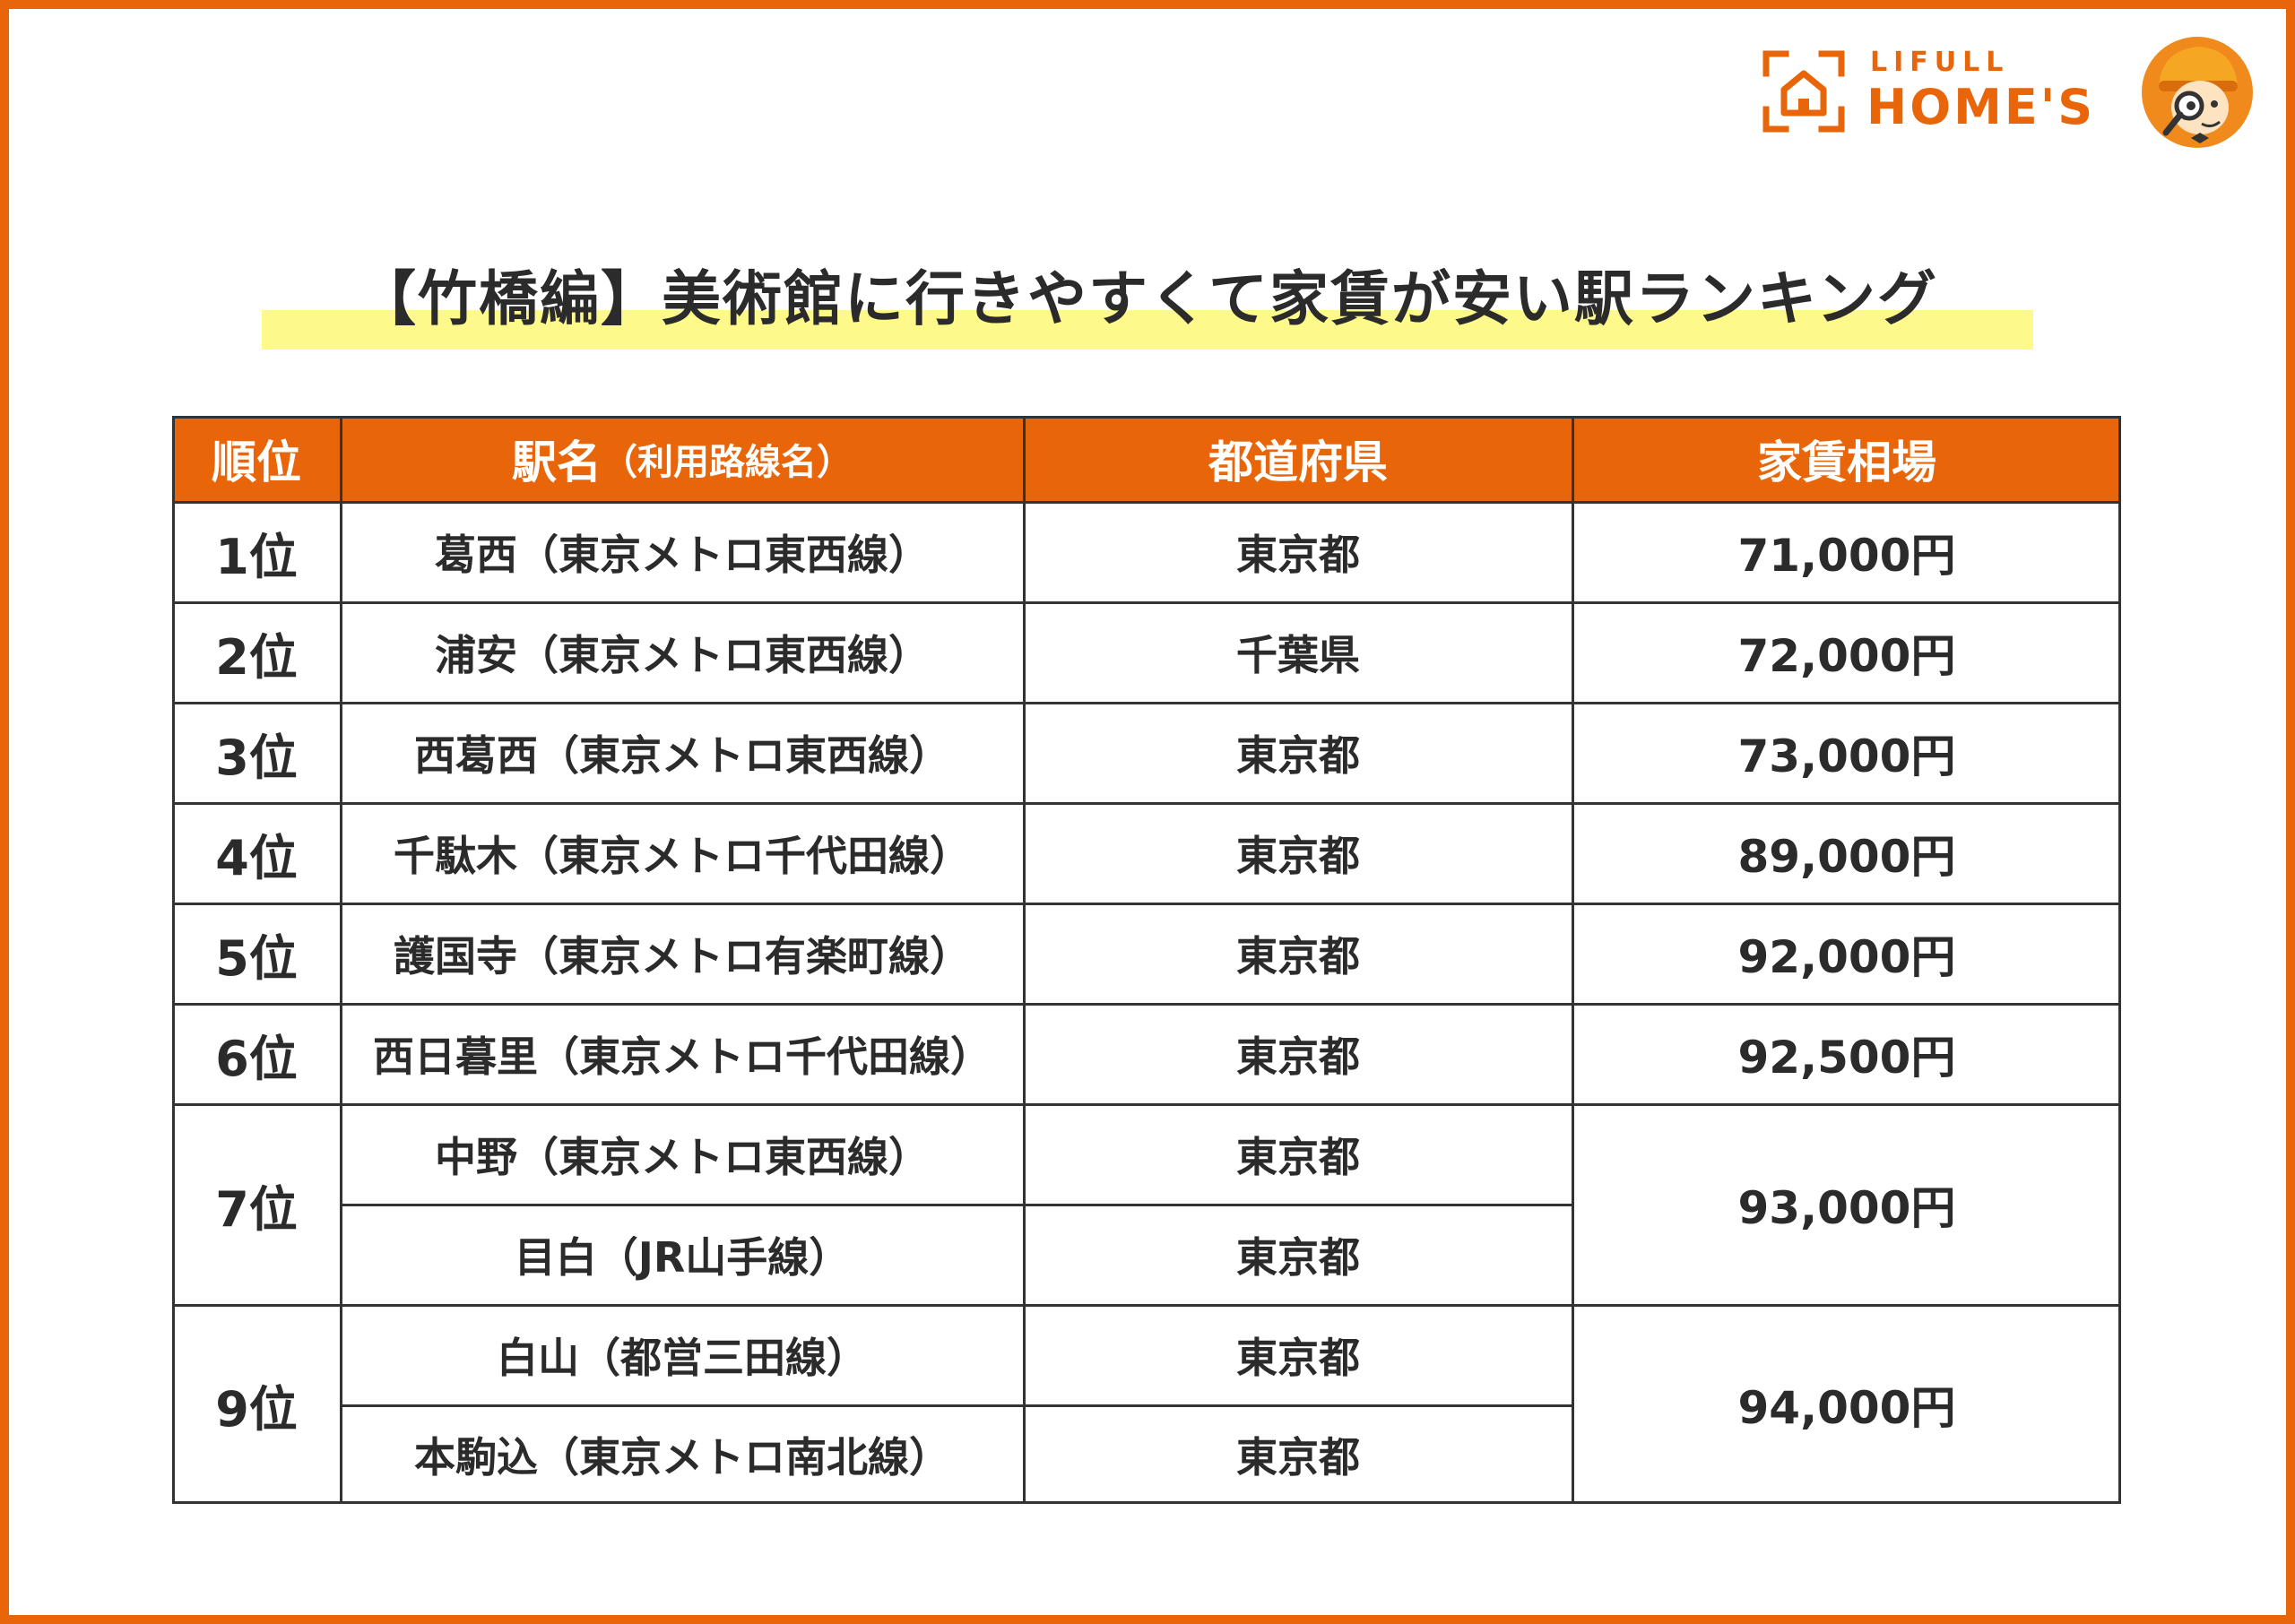 Image resolution: width=2295 pixels, height=1624 pixels. I want to click on rank-cell: 4位, so click(256, 857).